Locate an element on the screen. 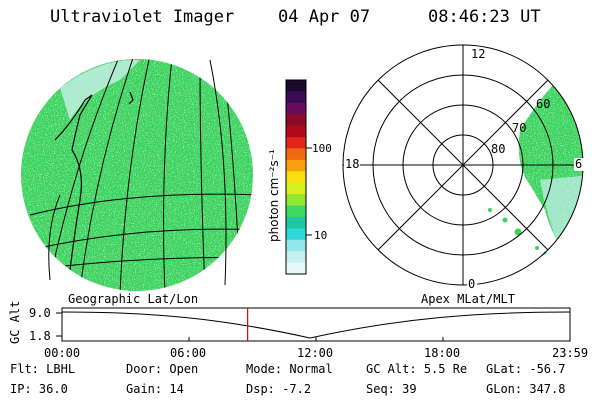 This screenshot has height=400, width=600. colorbar: 100 10 photon cm⁻²s⁻¹ is located at coordinates (299, 177).